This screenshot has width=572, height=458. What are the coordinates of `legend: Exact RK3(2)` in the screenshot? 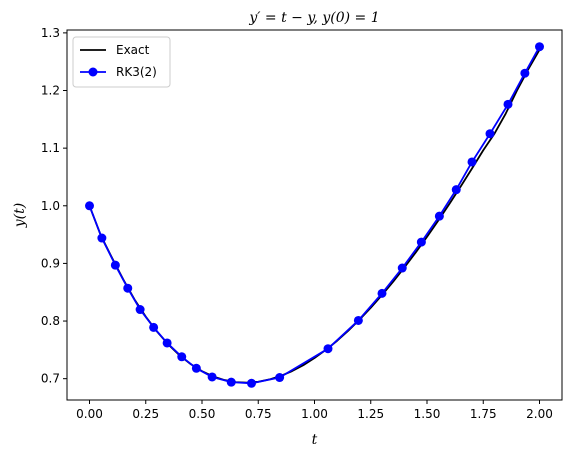 It's located at (121, 62).